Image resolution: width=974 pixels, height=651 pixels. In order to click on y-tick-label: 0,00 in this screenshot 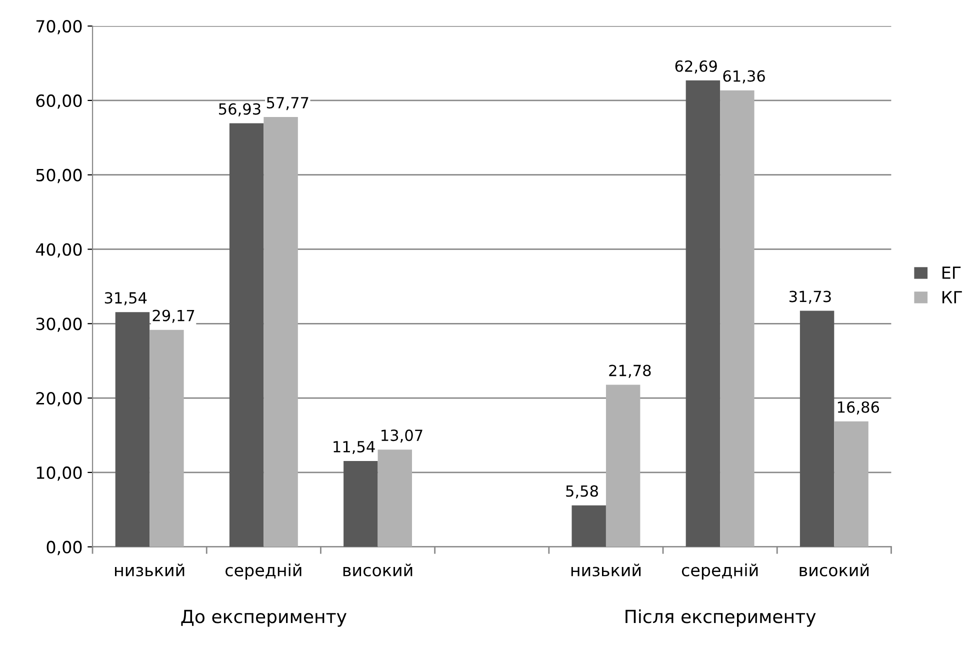, I will do `click(64, 548)`.